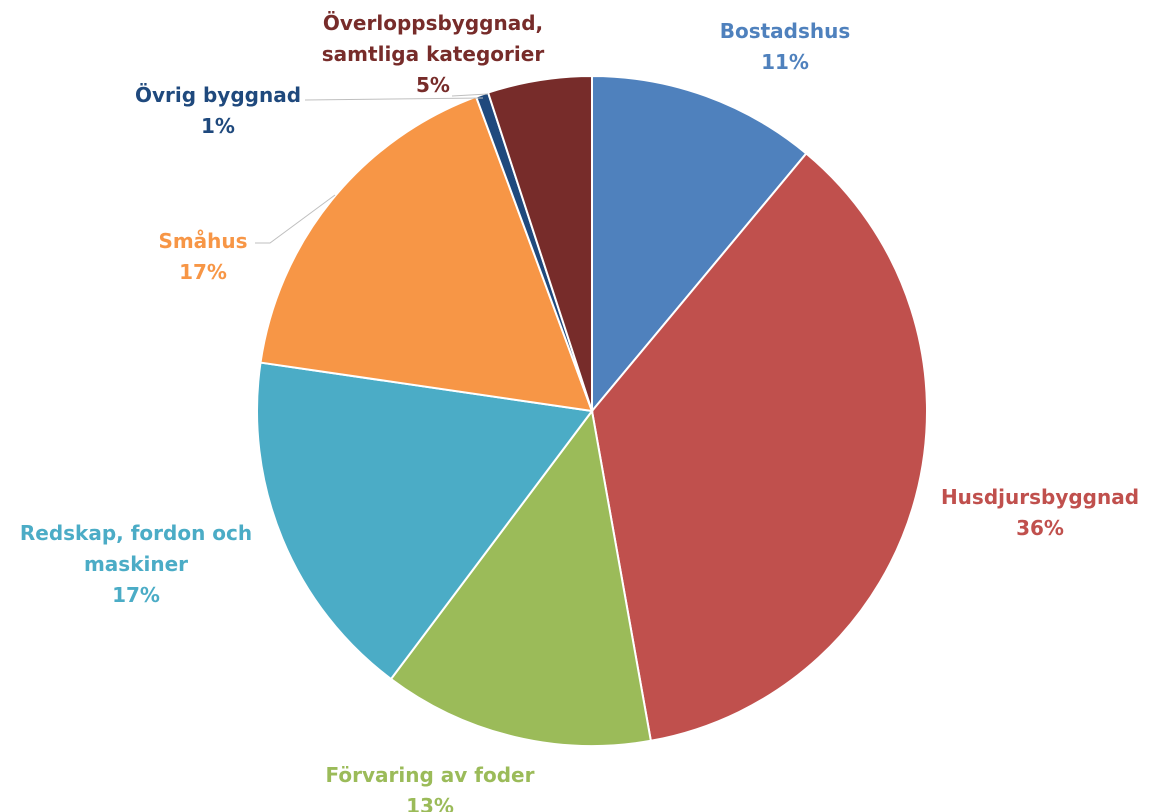 This screenshot has height=812, width=1149. I want to click on slice-label-2: Husdjursbyggnad 36%, so click(1040, 512).